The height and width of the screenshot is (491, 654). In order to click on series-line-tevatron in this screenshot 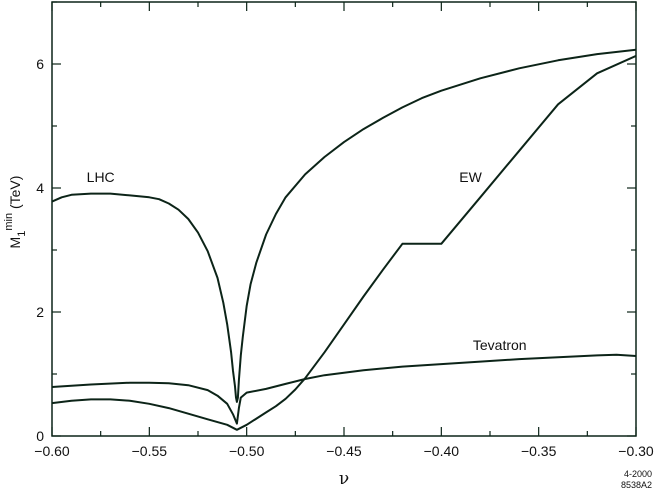, I will do `click(344, 389)`.